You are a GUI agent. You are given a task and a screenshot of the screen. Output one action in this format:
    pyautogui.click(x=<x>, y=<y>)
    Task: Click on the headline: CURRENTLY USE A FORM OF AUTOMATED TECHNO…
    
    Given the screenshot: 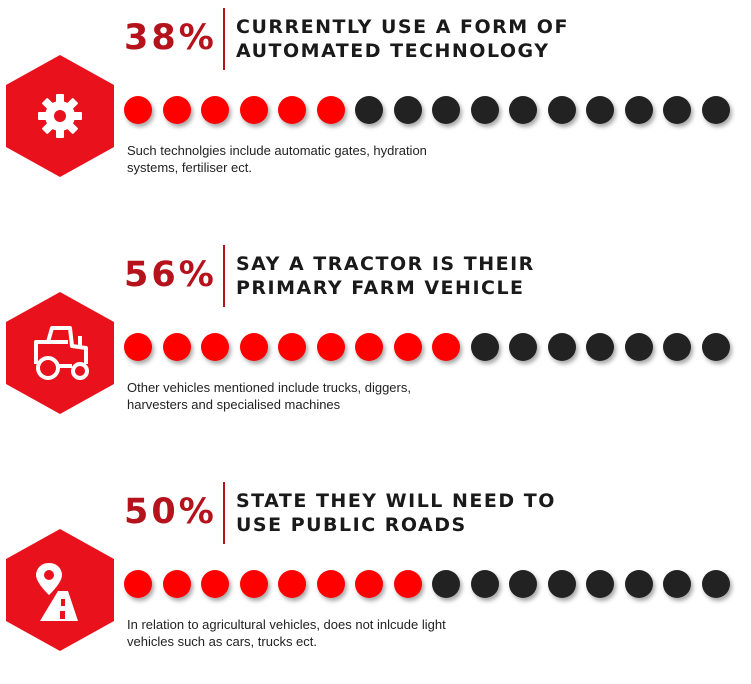 What is the action you would take?
    pyautogui.click(x=486, y=39)
    